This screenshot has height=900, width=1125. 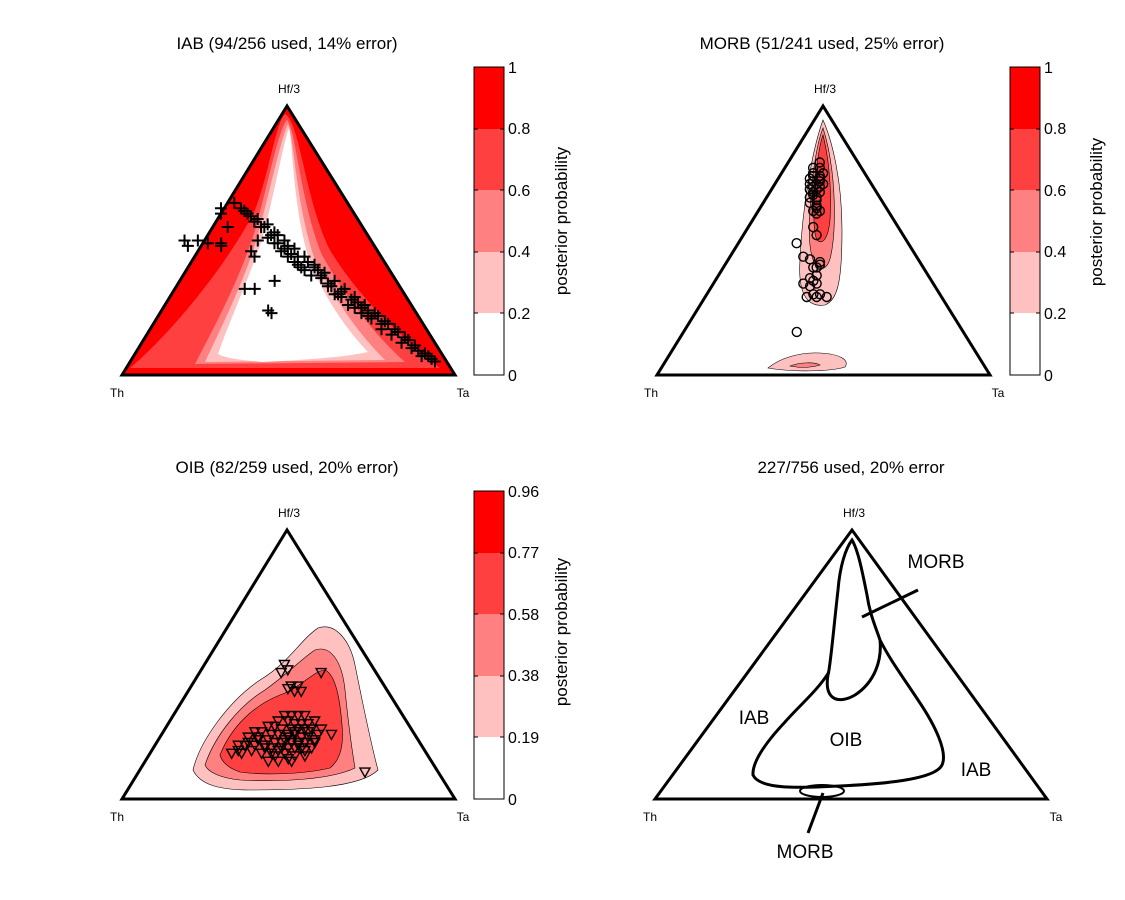 I want to click on panel-oib-markers, so click(x=298, y=719).